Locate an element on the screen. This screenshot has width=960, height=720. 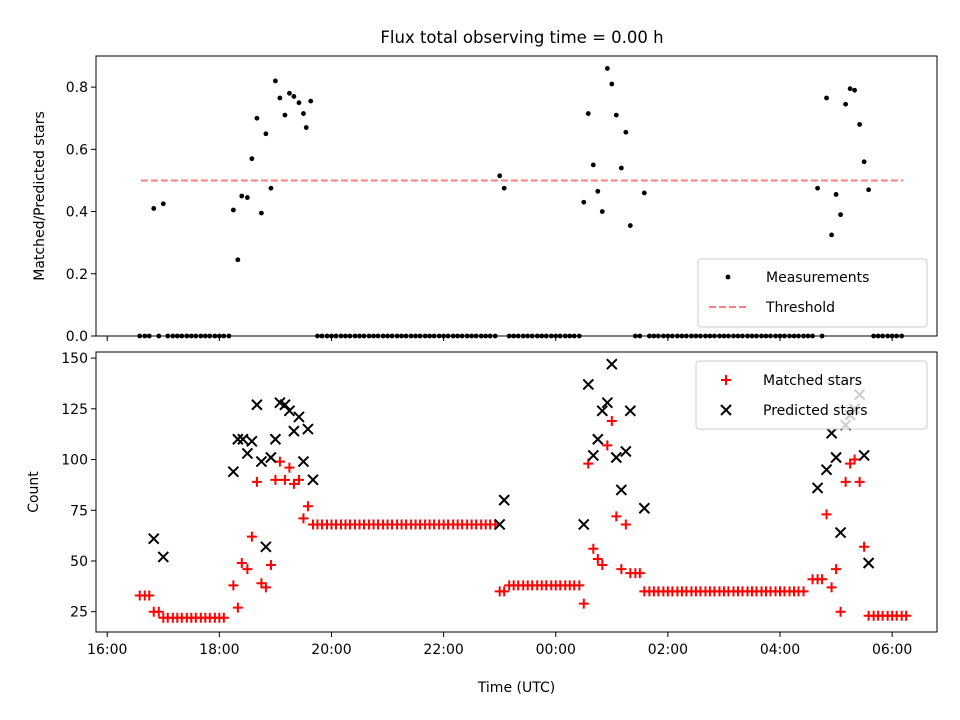
count-y-tick-label: 100 is located at coordinates (74, 461).